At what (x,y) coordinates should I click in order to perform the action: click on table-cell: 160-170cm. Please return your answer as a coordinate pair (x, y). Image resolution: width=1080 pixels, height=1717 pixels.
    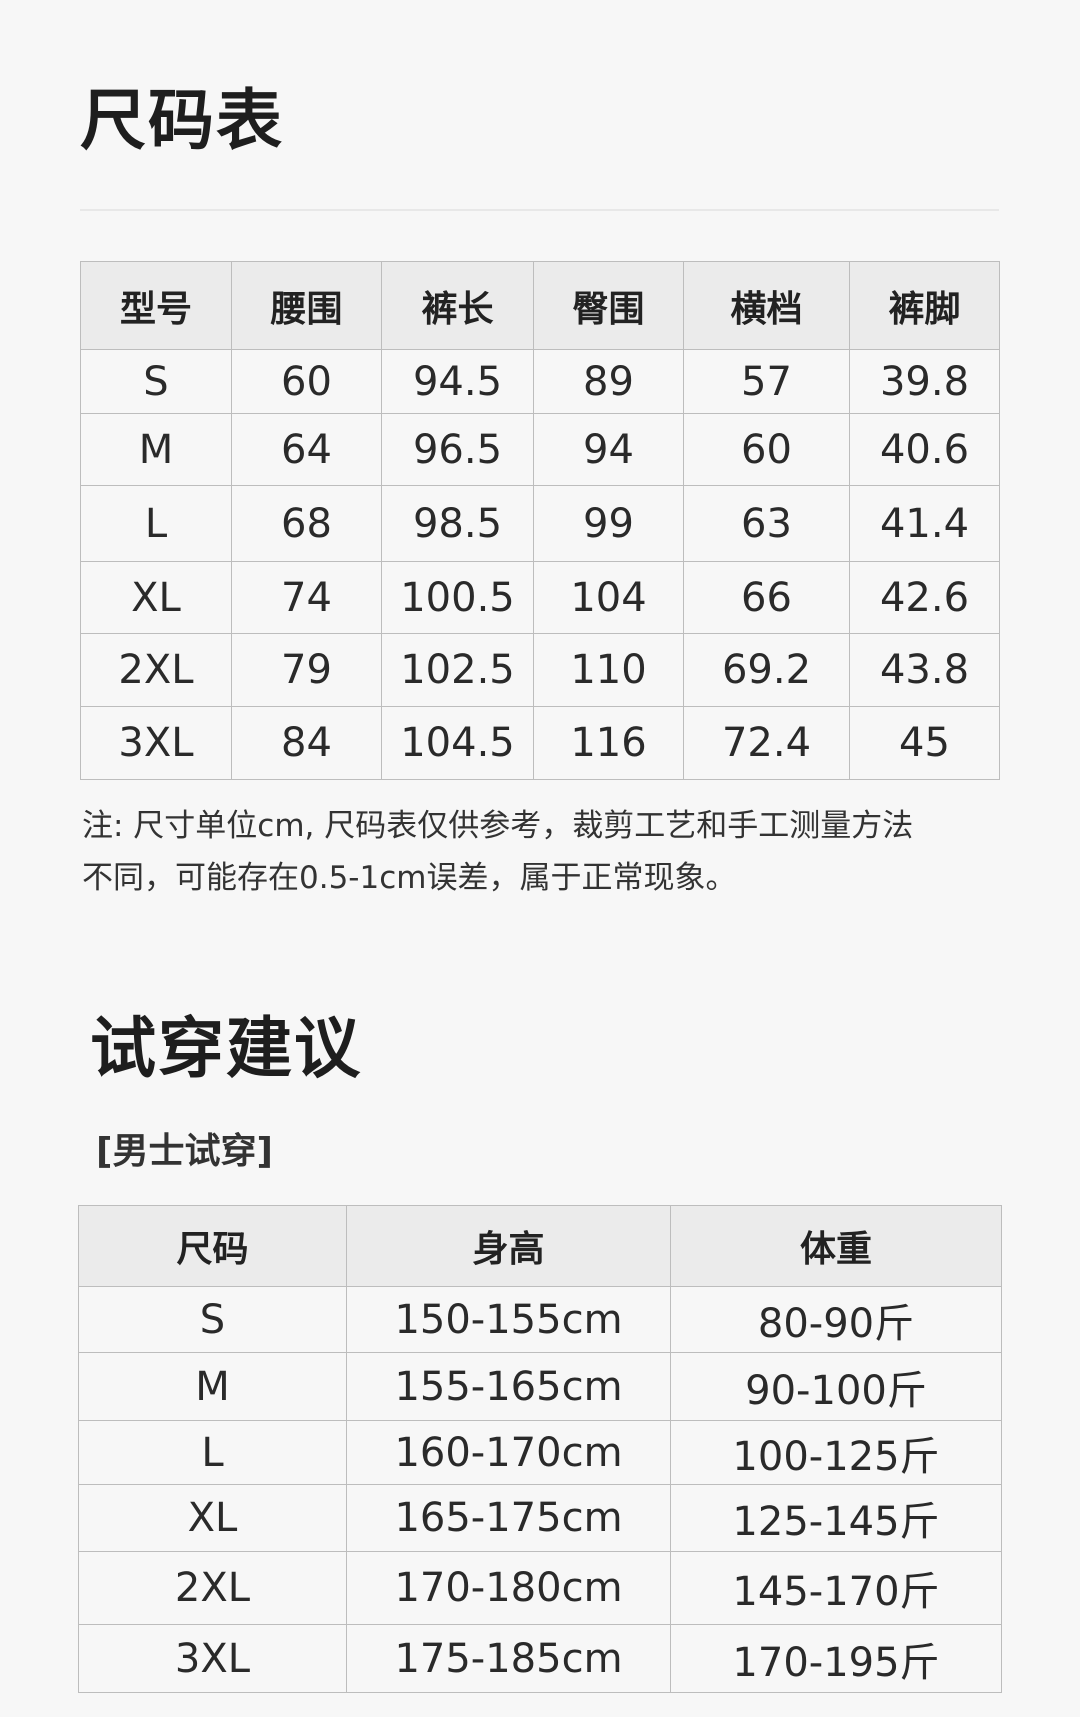
    Looking at the image, I should click on (508, 1452).